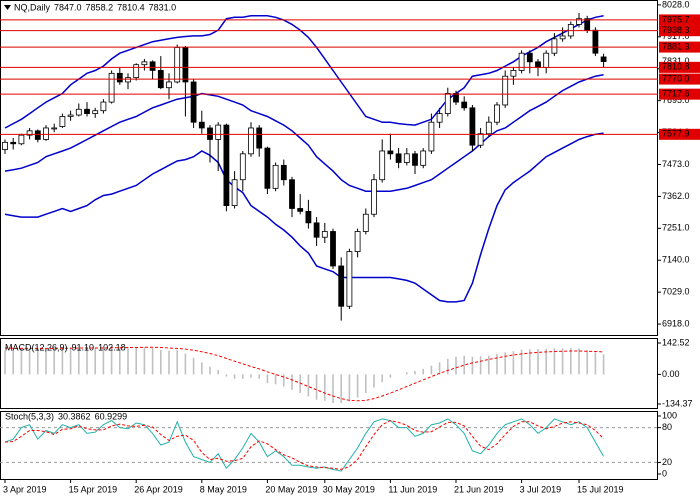 This screenshot has height=500, width=700. I want to click on y-tick-label: 0, so click(664, 473).